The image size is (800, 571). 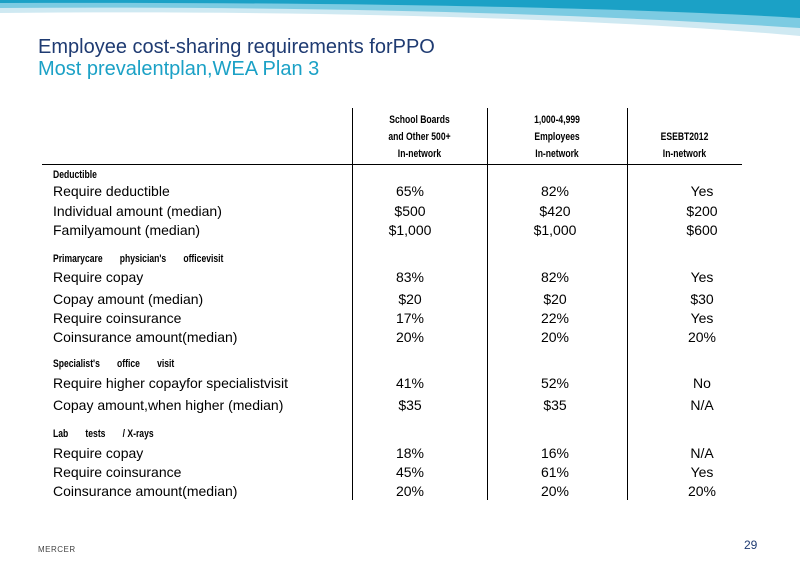 I want to click on table-row: Require copay 83% 82% Yes, so click(x=392, y=279).